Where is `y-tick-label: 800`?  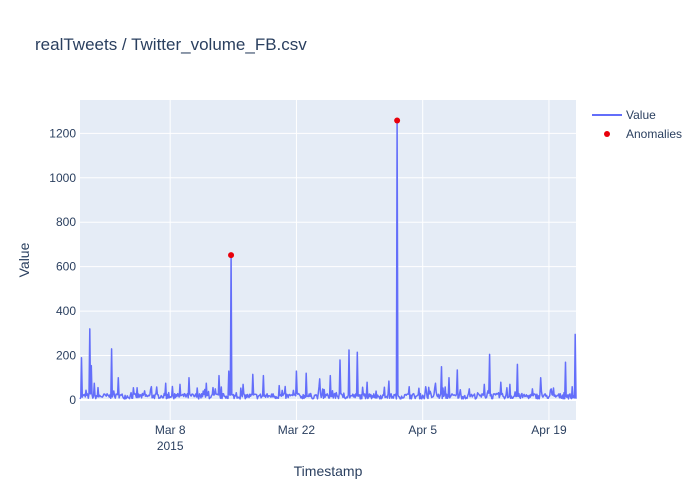
y-tick-label: 800 is located at coordinates (66, 222).